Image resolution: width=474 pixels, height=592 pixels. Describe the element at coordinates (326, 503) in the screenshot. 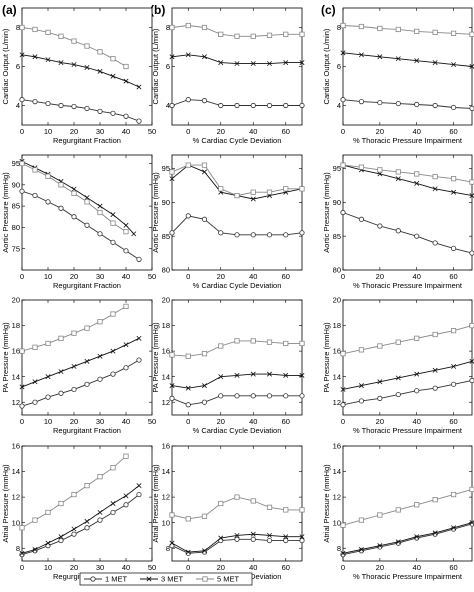

I see `y-axis-label: Atrial Pressure (mmHg)` at that location.